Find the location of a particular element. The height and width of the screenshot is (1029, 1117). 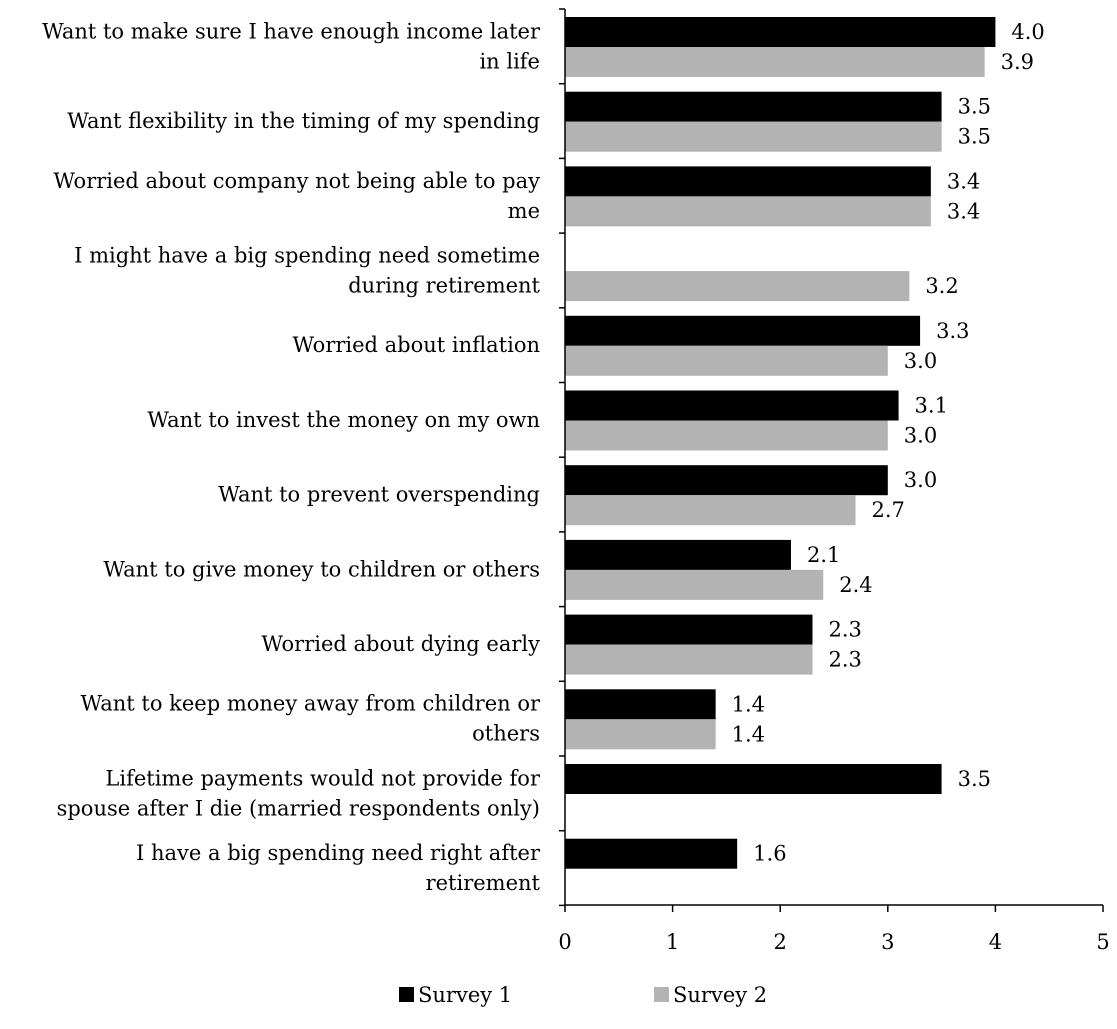

data-label-series2-2: 3.4 is located at coordinates (963, 211).